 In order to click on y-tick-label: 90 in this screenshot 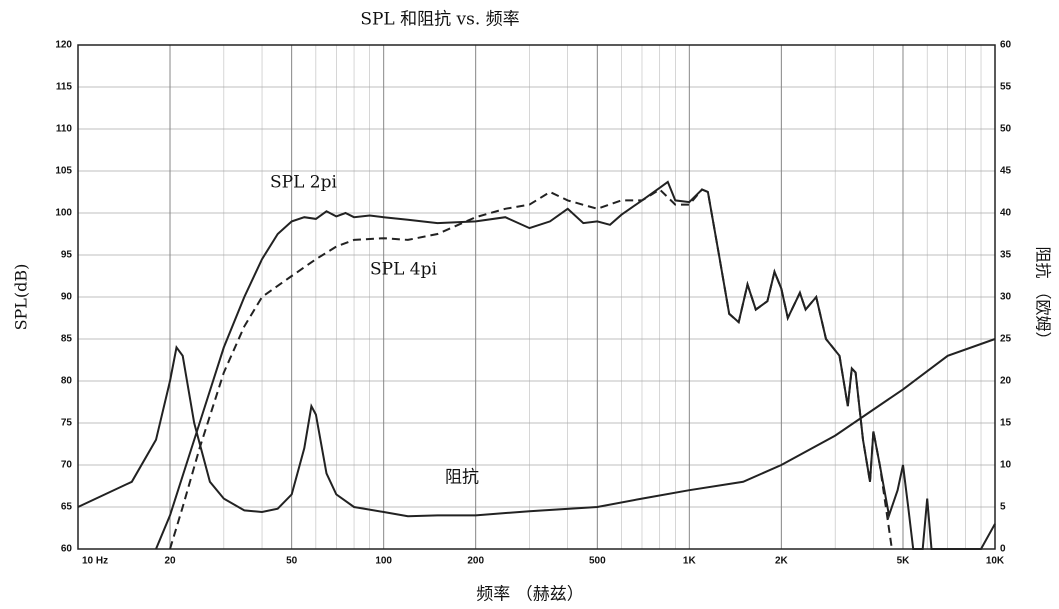, I will do `click(67, 297)`.